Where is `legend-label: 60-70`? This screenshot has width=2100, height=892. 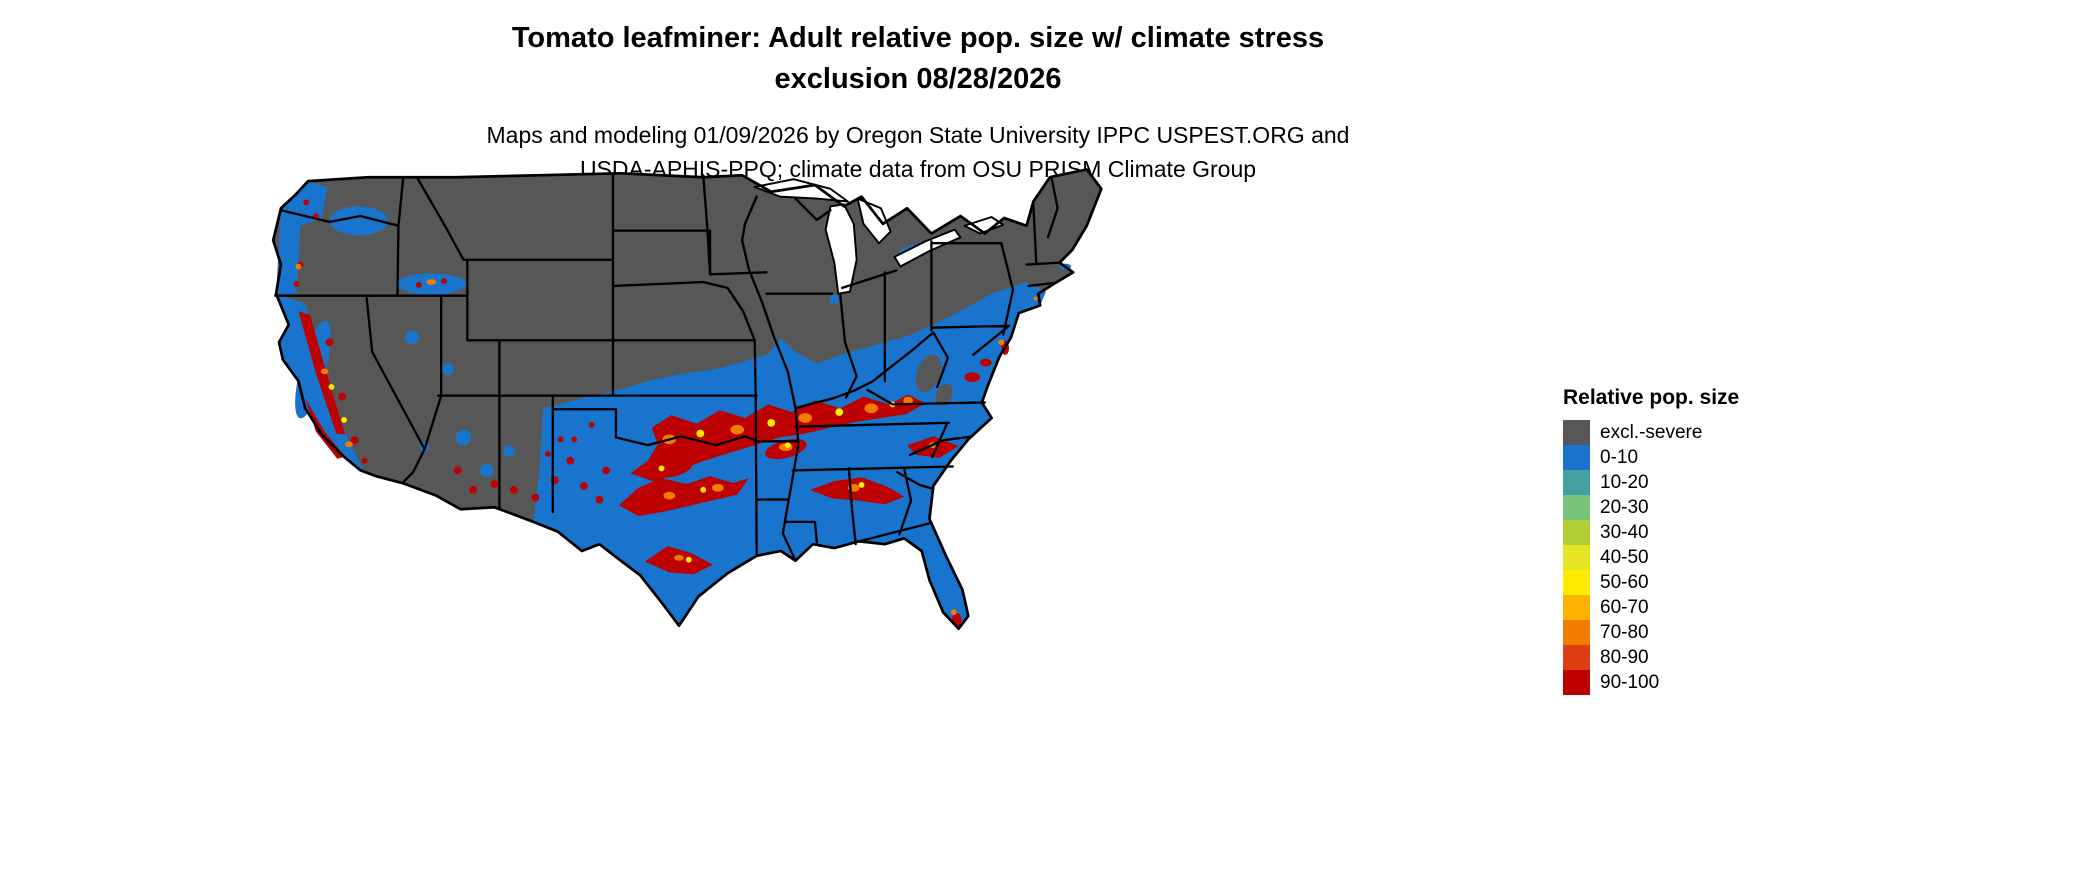
legend-label: 60-70 is located at coordinates (1624, 607).